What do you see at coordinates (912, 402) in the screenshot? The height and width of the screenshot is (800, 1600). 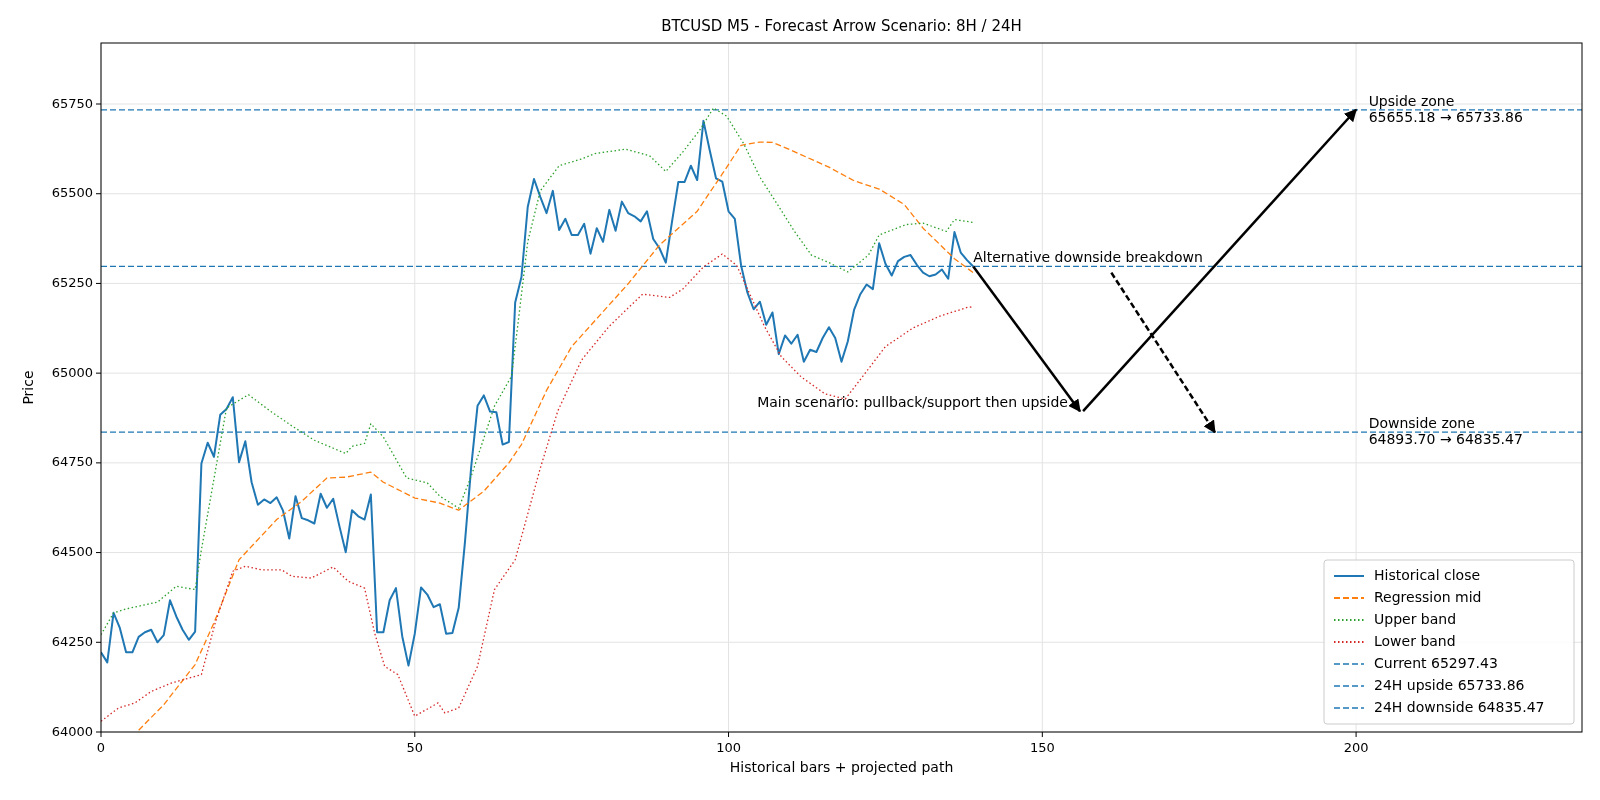 I see `annotation: Main scenario: pullback/support then upside` at bounding box center [912, 402].